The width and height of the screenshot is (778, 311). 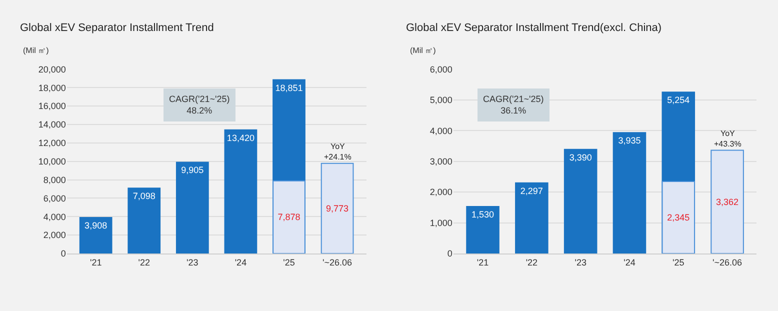 What do you see at coordinates (52, 106) in the screenshot?
I see `y-tick-label: 16,000` at bounding box center [52, 106].